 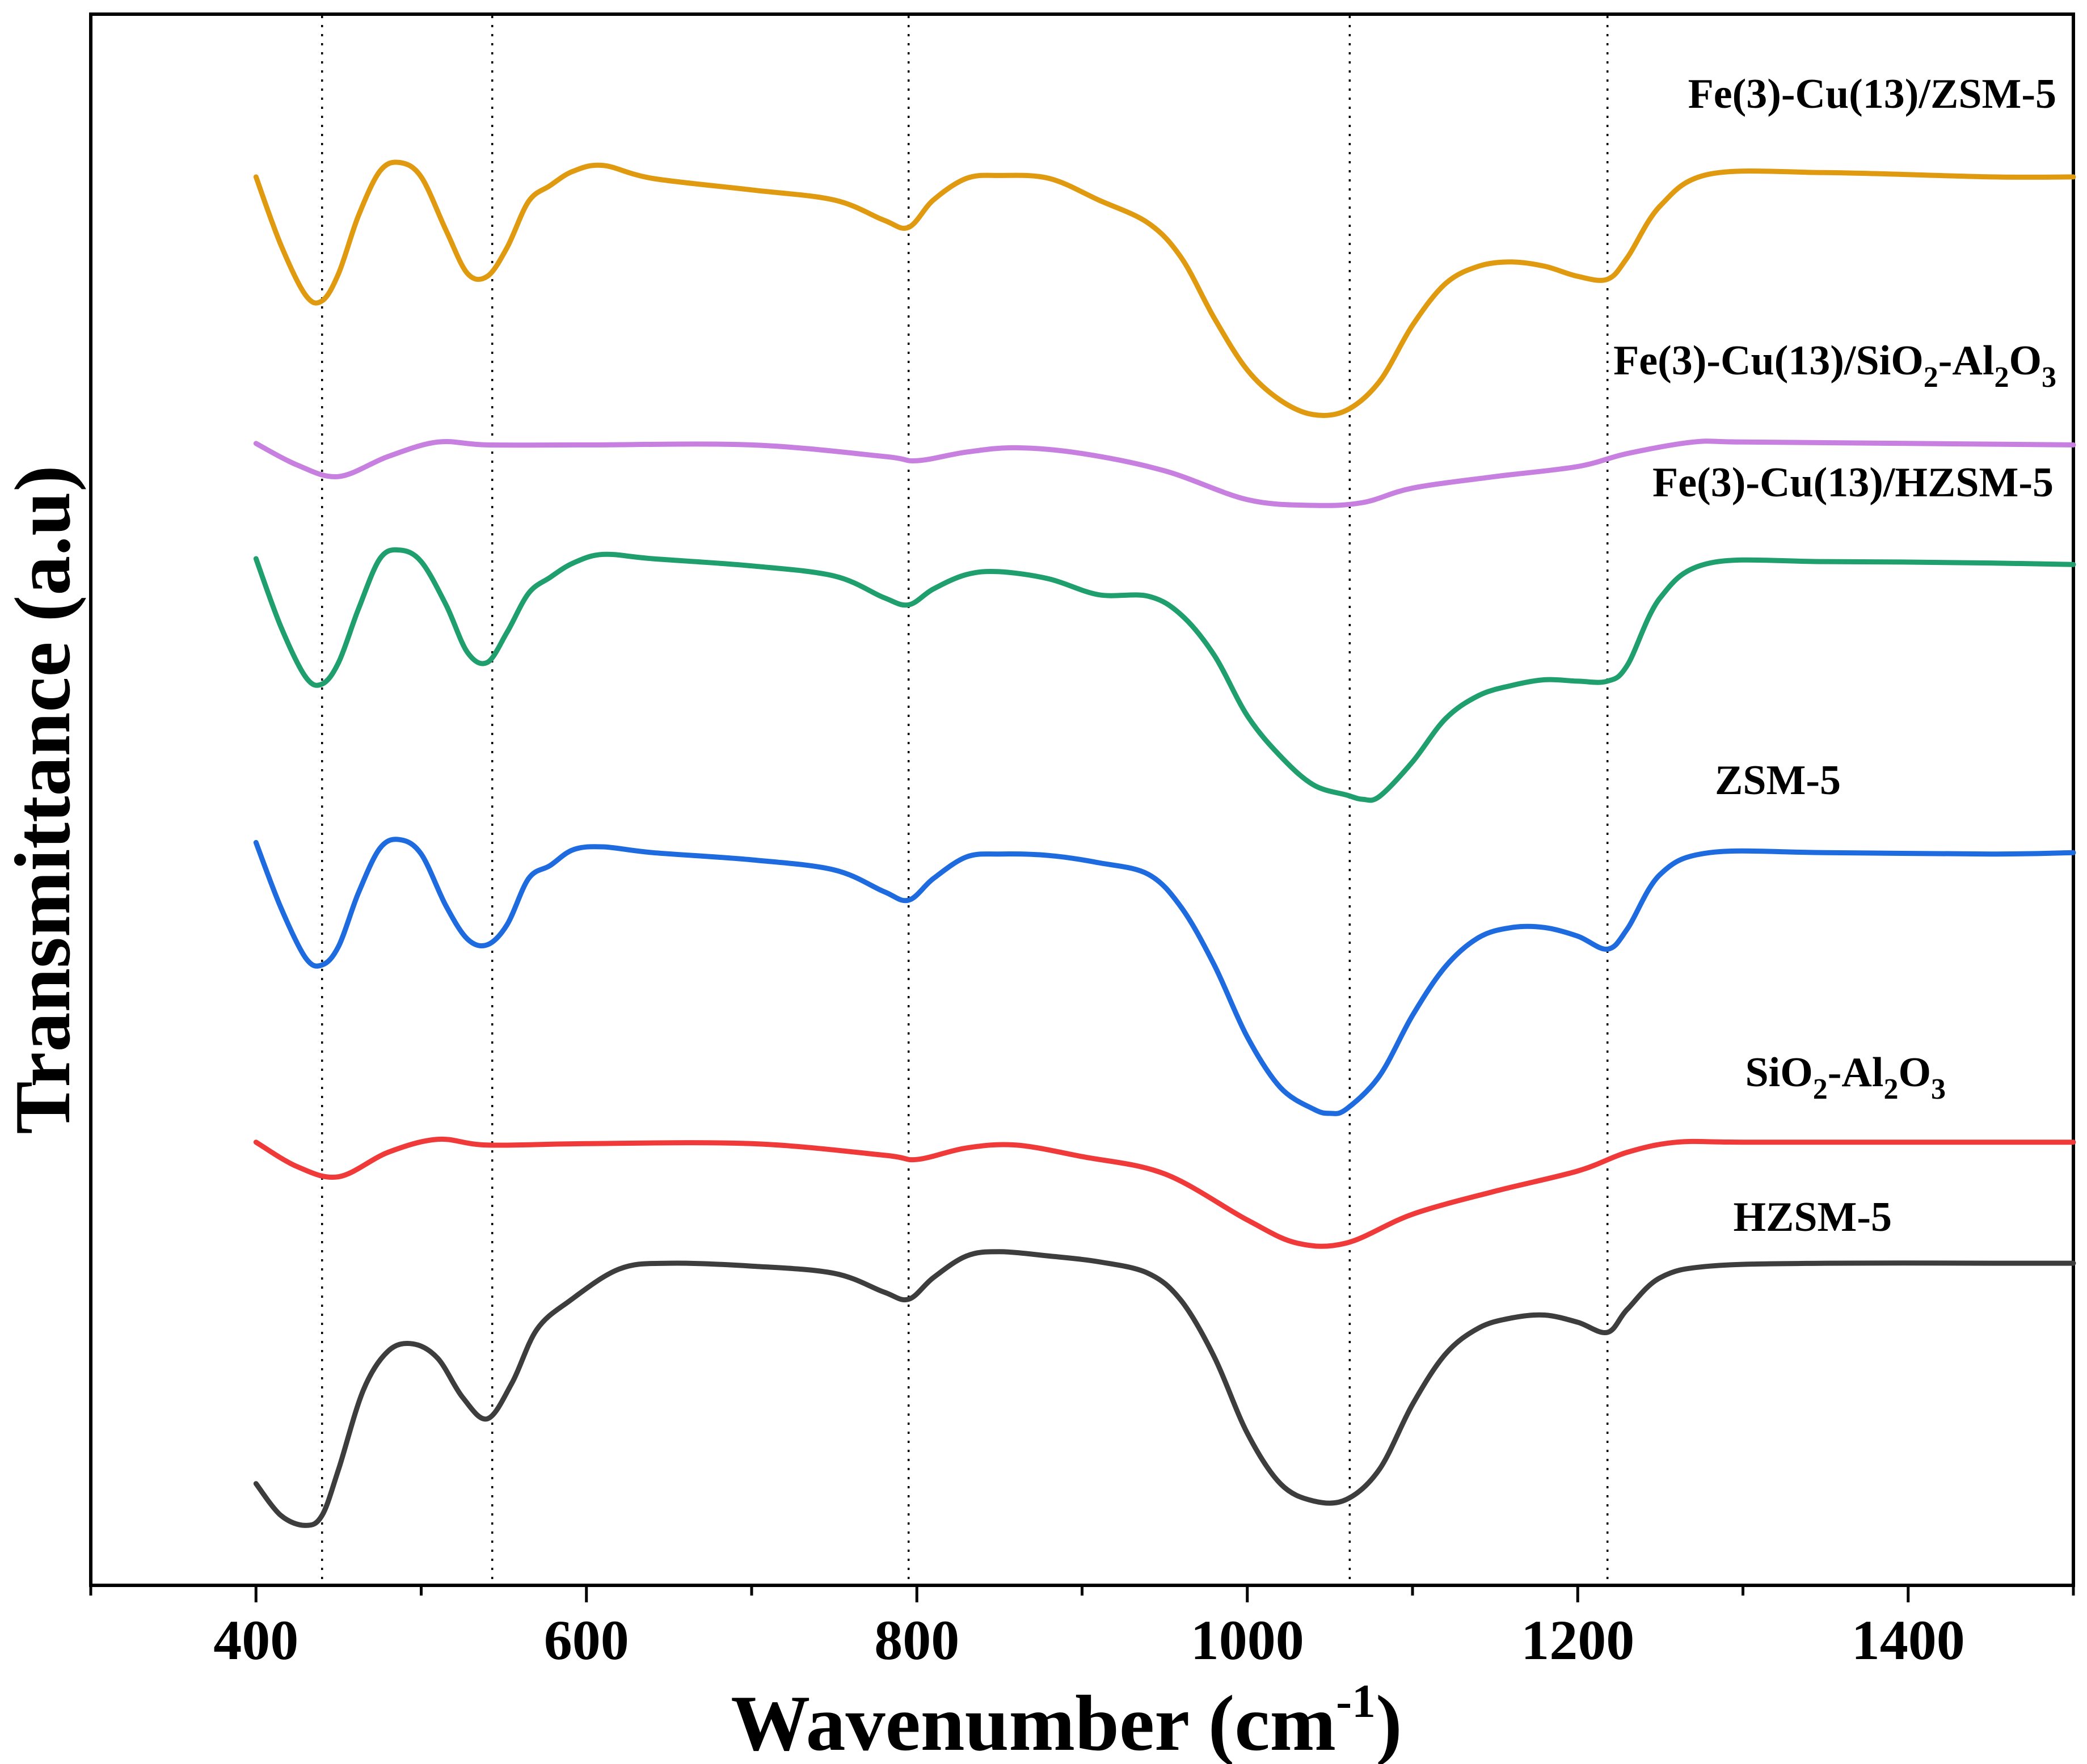 What do you see at coordinates (1778, 780) in the screenshot?
I see `series-label-zsm-5: ZSM-5` at bounding box center [1778, 780].